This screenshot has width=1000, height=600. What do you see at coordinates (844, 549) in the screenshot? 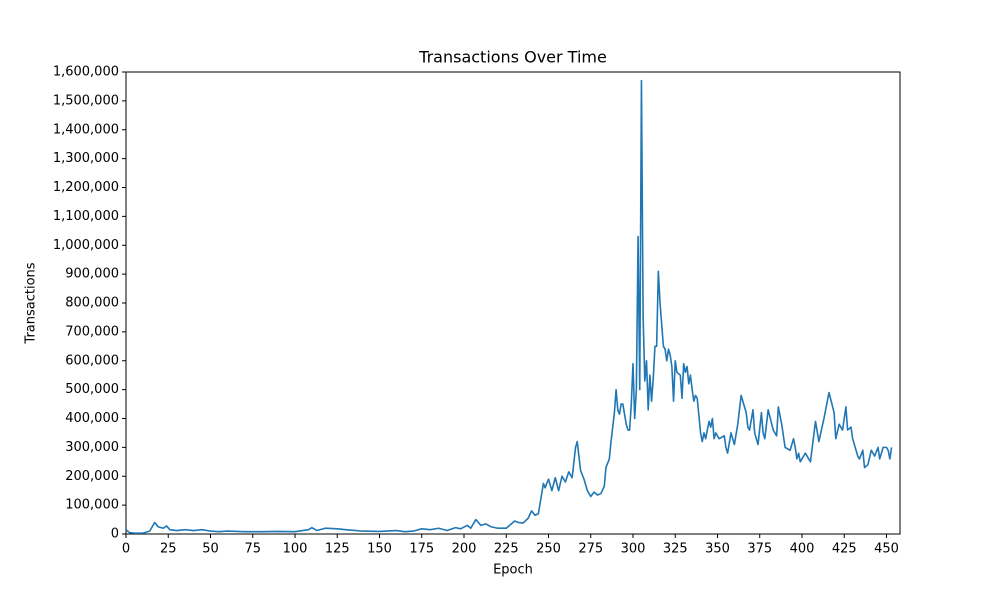
I see `x-tick-label: 425` at bounding box center [844, 549].